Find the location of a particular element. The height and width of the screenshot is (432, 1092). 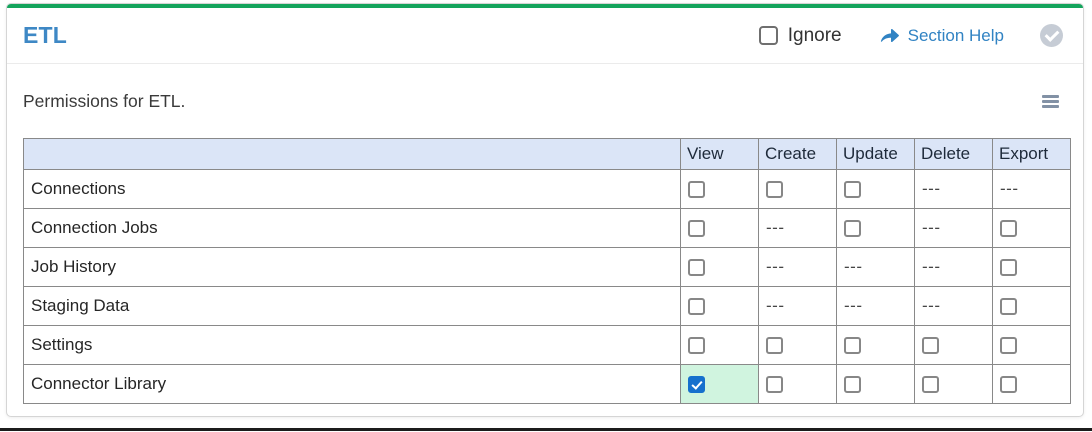

panel-header: ETL Ignore Section Help is located at coordinates (545, 36).